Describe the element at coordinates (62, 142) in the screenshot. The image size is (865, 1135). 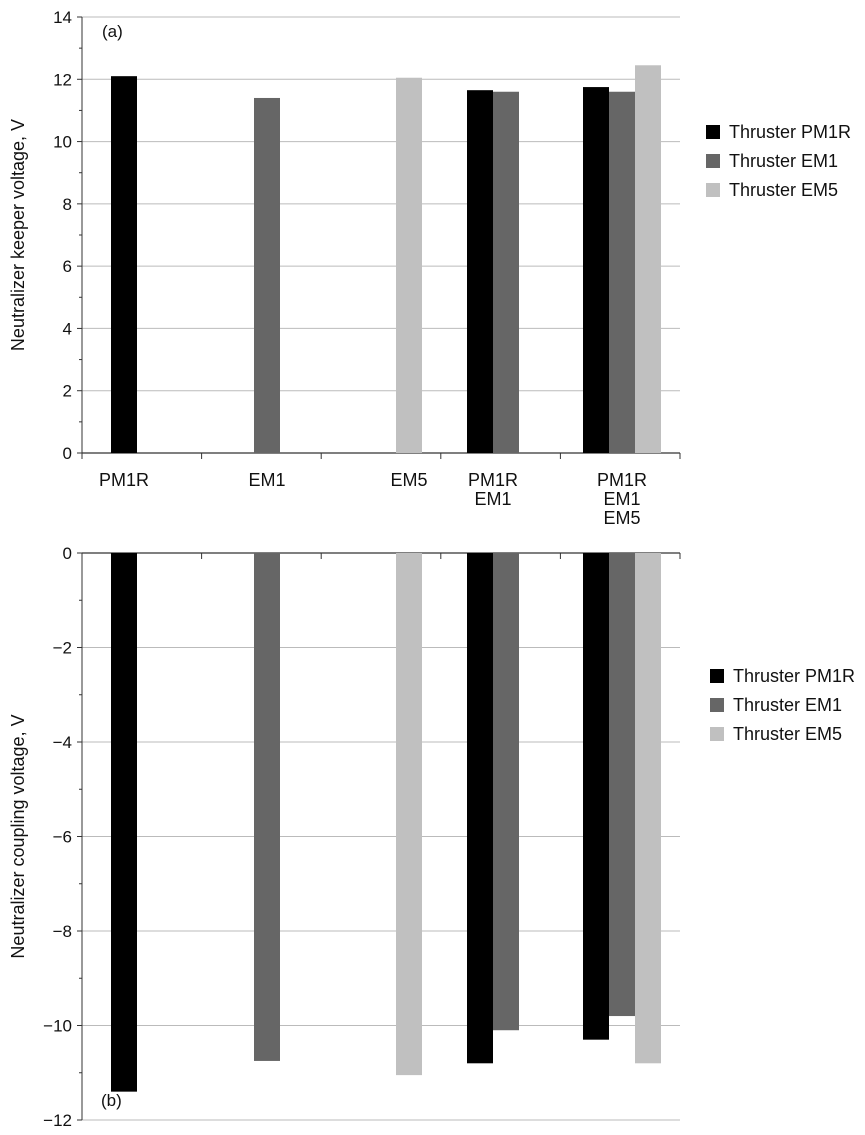
I see `y-tick-label: 10` at that location.